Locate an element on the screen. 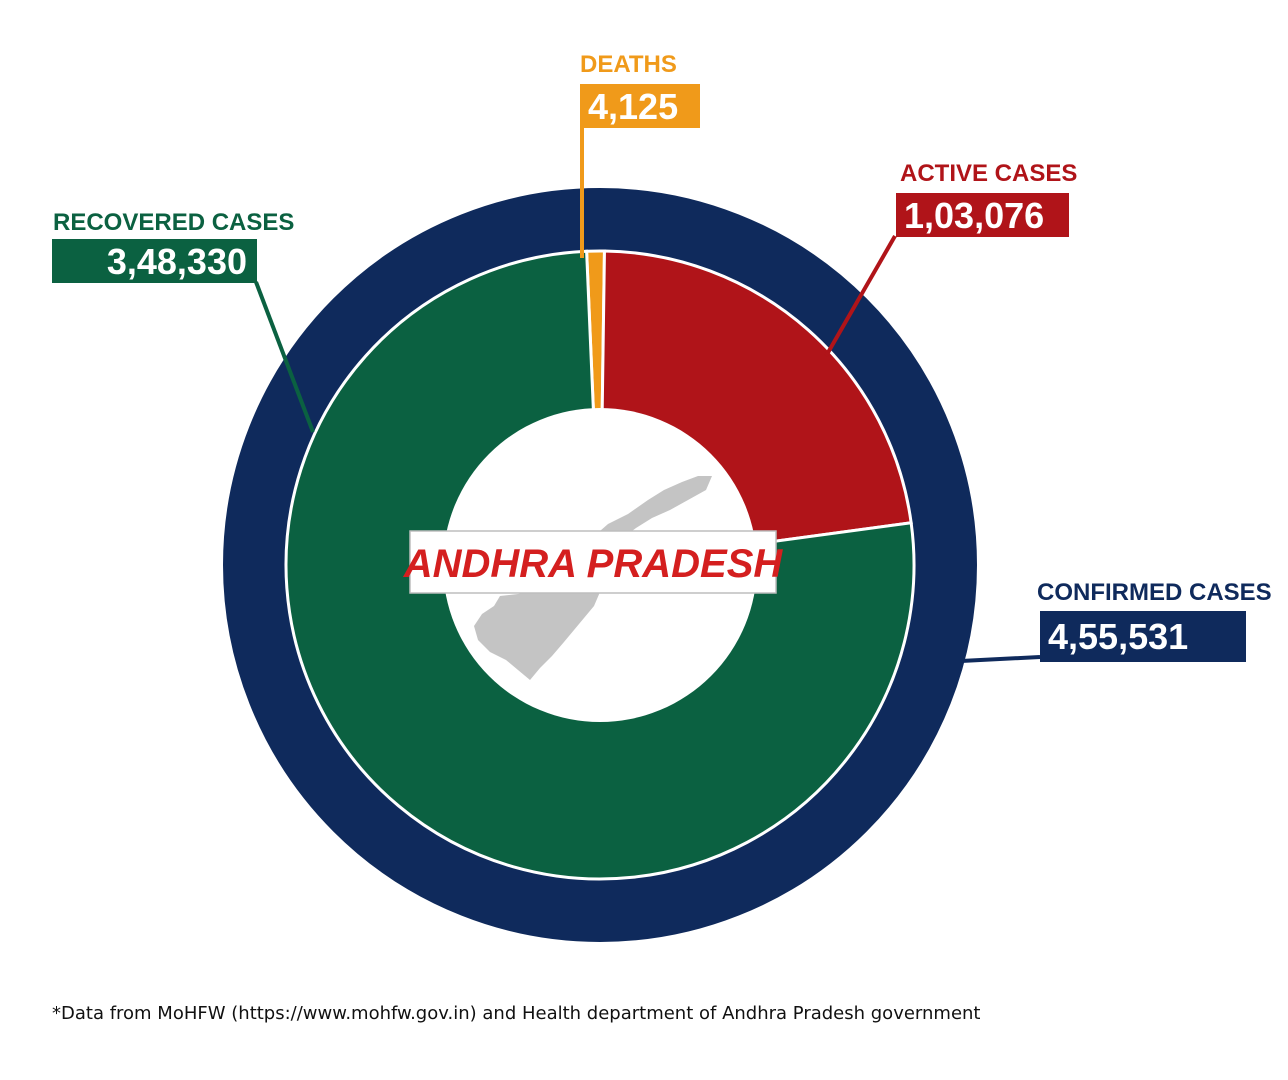  recovered-leader-line is located at coordinates (284, 357).